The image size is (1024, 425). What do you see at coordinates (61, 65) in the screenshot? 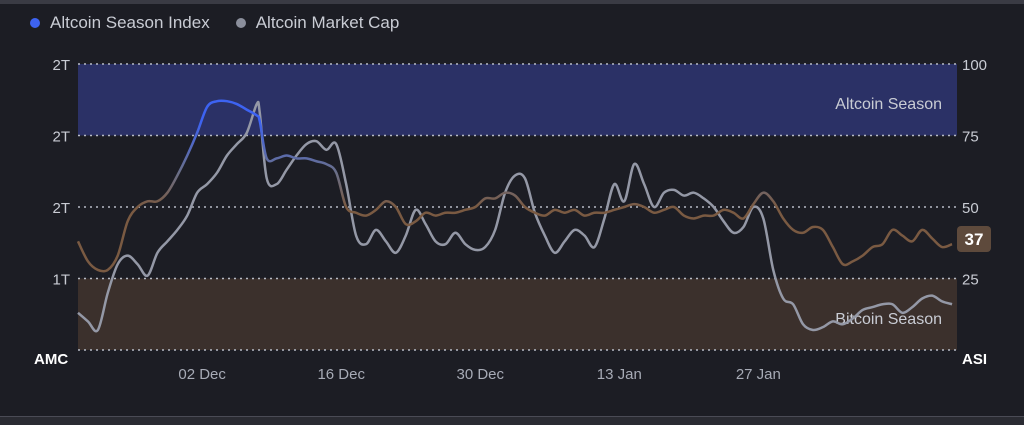
I see `left-tick-0: 2T` at bounding box center [61, 65].